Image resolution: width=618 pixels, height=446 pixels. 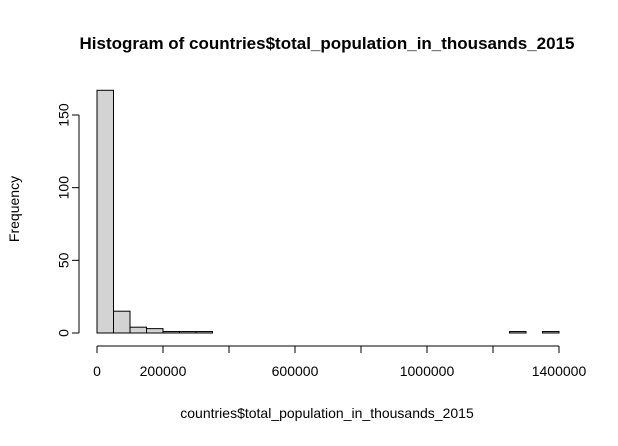 I want to click on y-tick-label: 150, so click(x=64, y=115).